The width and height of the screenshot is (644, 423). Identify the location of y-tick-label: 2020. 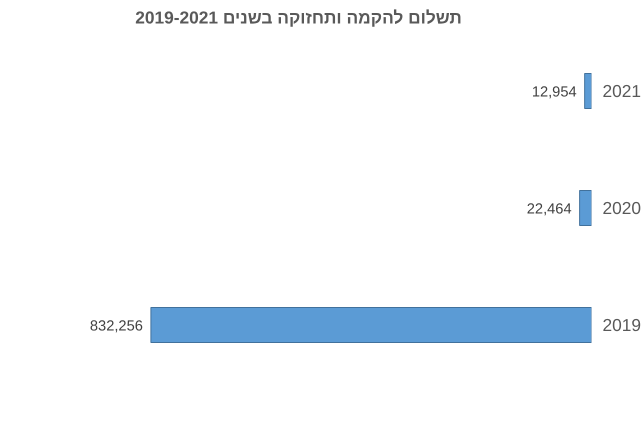
(622, 208).